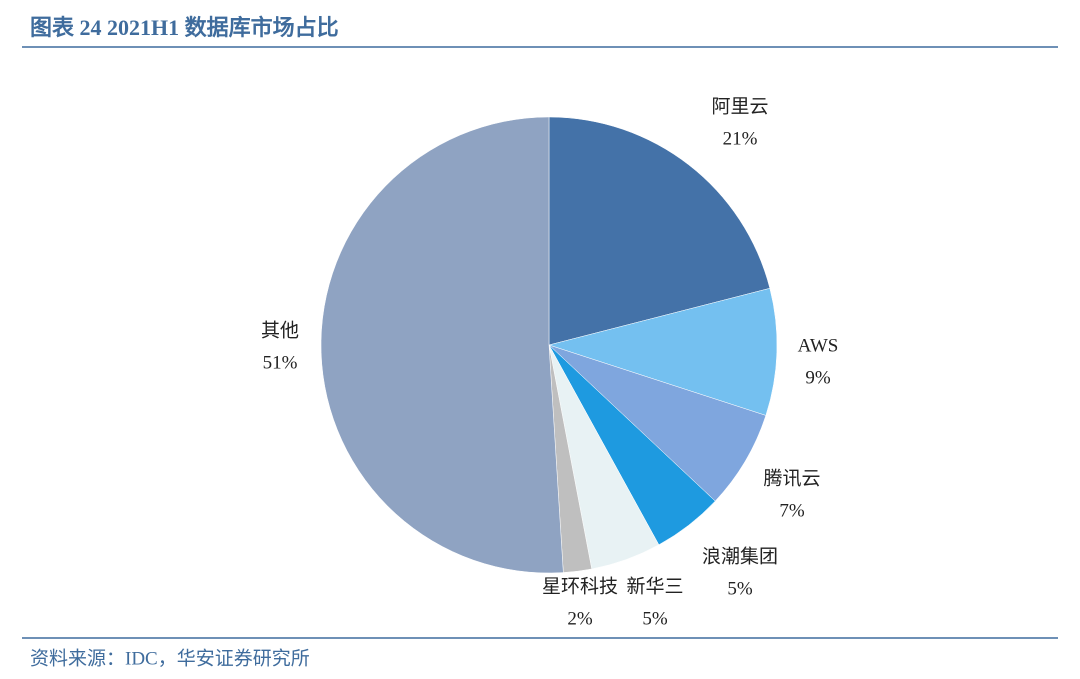 This screenshot has width=1080, height=679. What do you see at coordinates (740, 138) in the screenshot?
I see `value-label: 21%` at bounding box center [740, 138].